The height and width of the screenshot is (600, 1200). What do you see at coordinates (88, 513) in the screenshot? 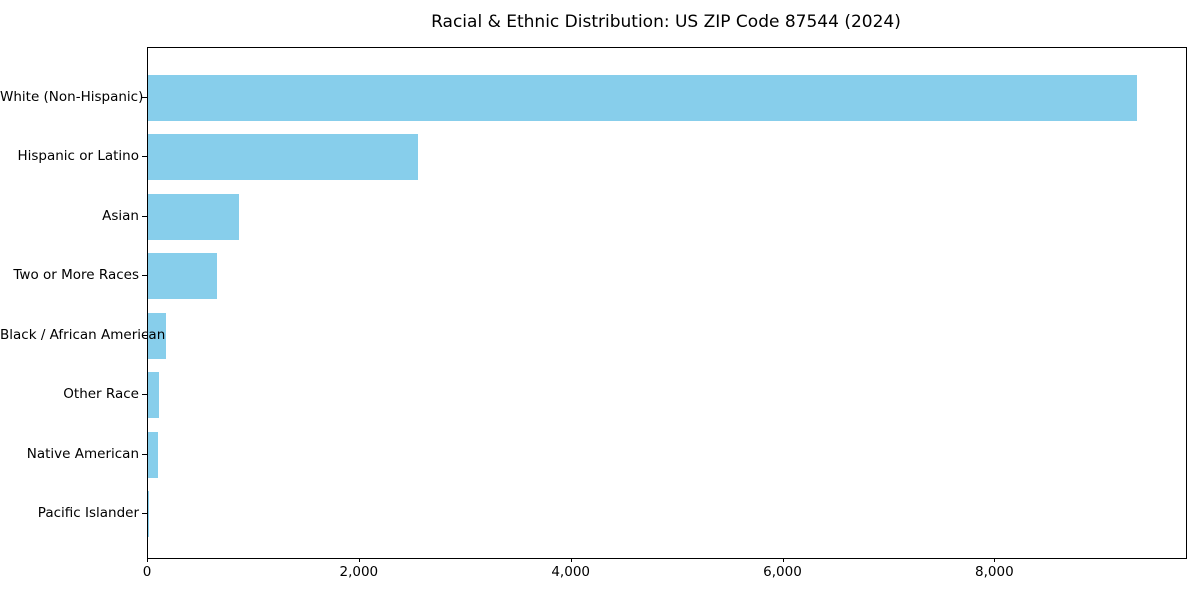
I see `category-label-7: Pacific Islander` at bounding box center [88, 513].